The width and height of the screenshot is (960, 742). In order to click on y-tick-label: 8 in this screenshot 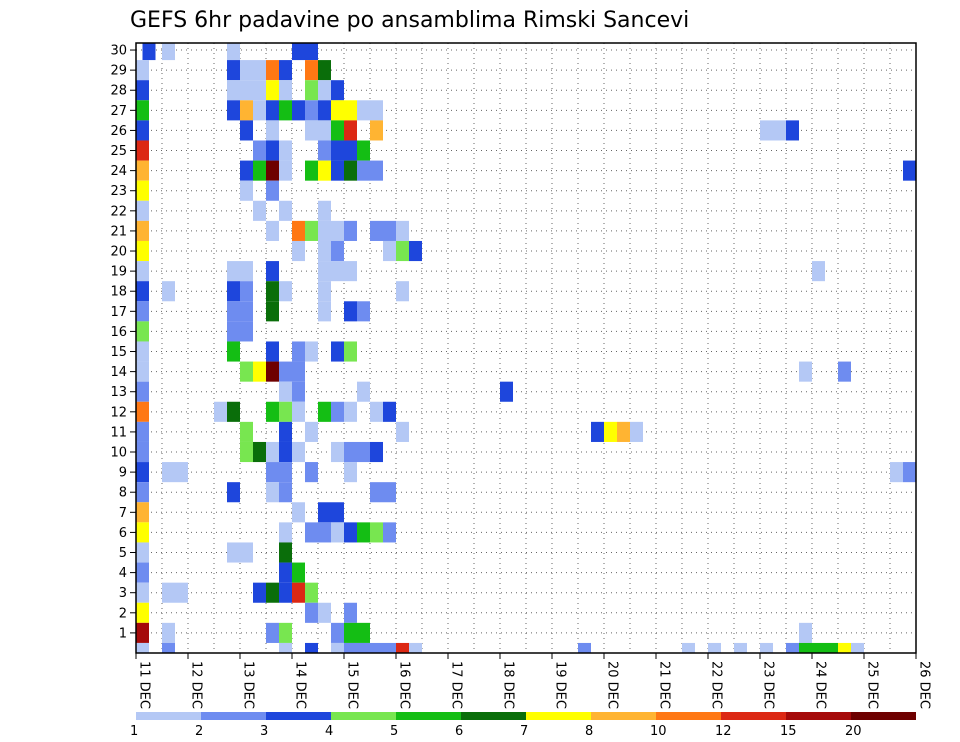, I will do `click(123, 493)`.